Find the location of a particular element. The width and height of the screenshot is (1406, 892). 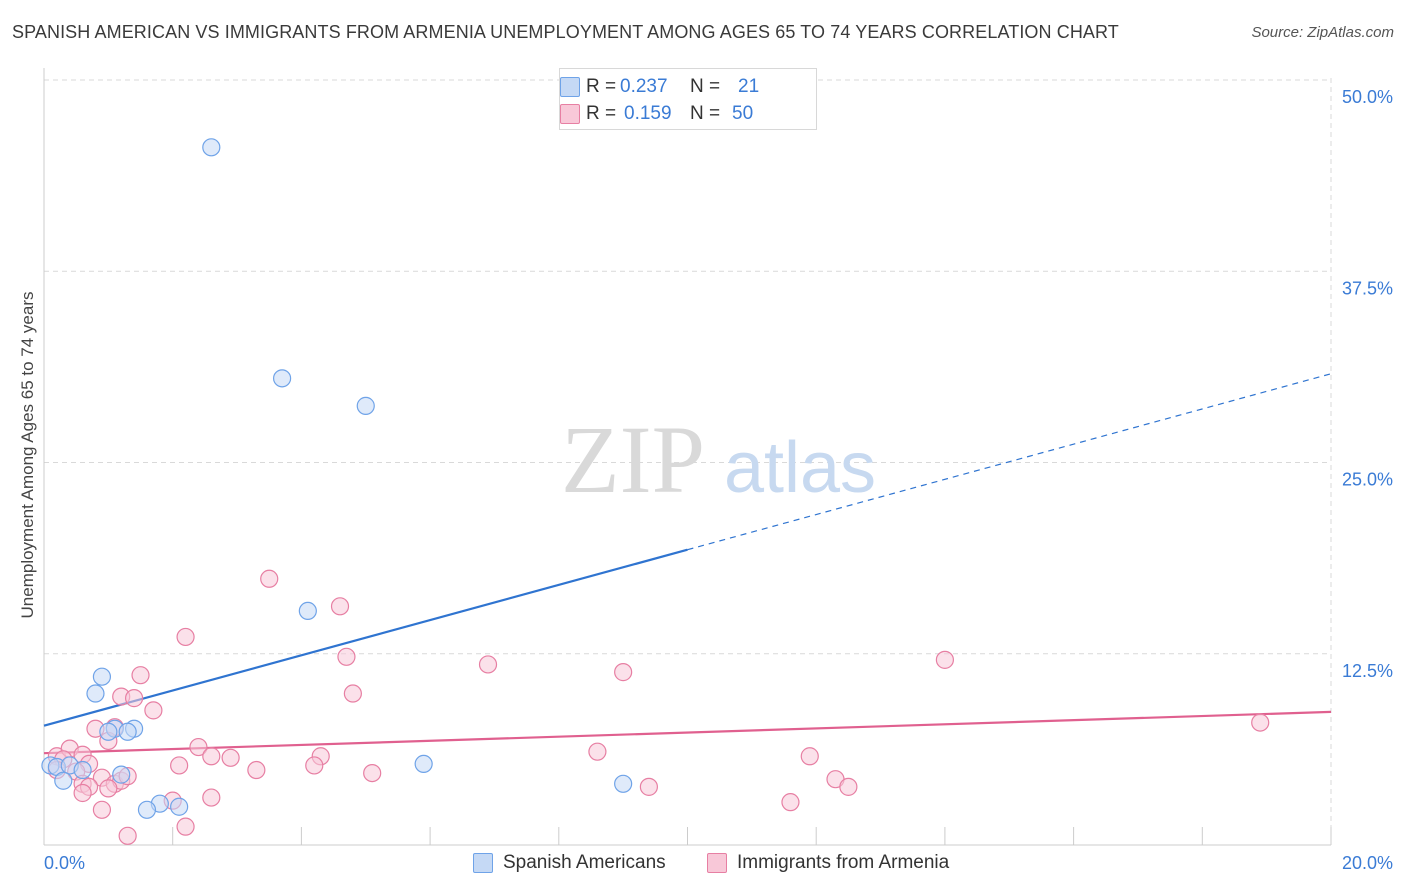

watermark-atlas: atlas is located at coordinates (800, 468).